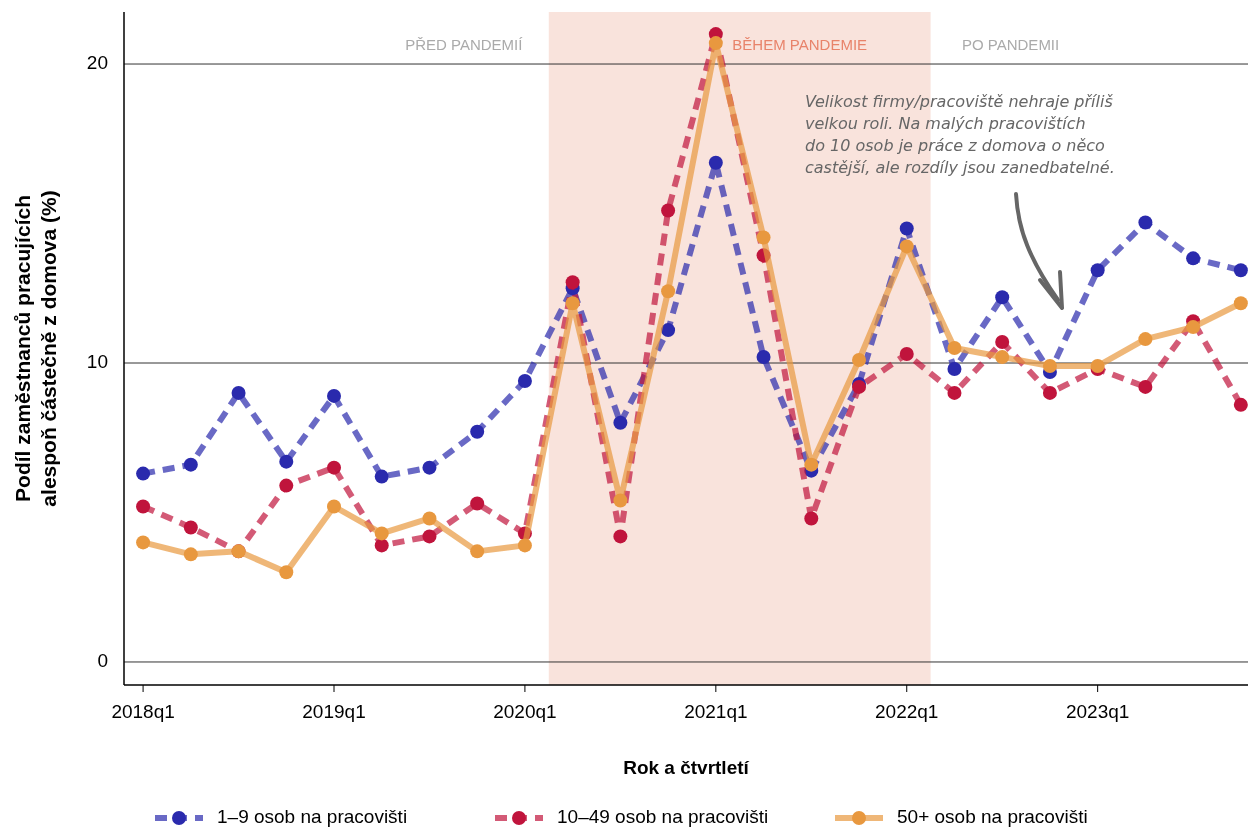 The width and height of the screenshot is (1250, 831). Describe the element at coordinates (97, 63) in the screenshot. I see `y-tick-label: 20` at that location.